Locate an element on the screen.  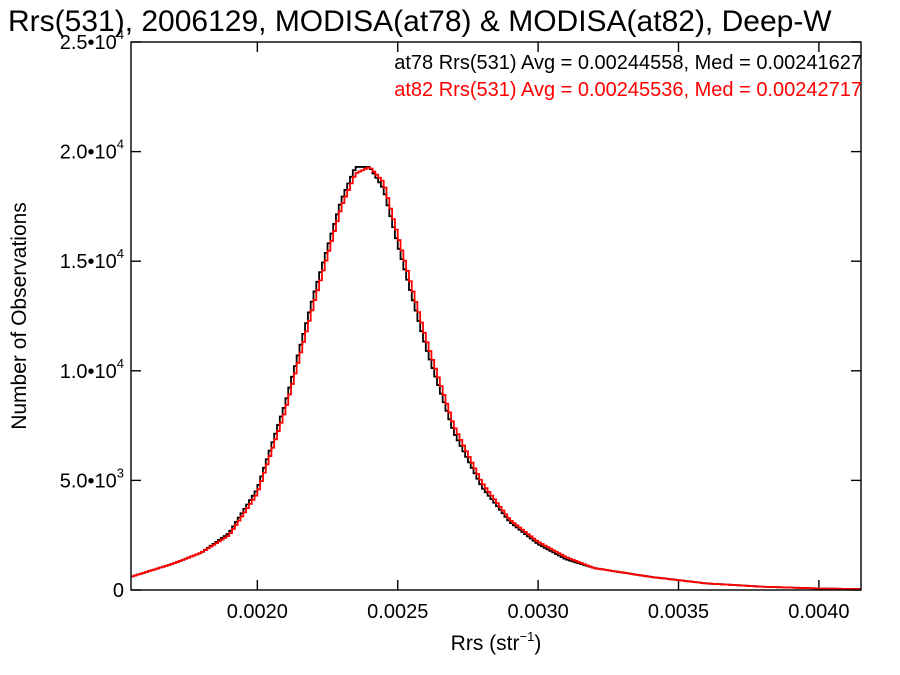
y-tick-label: 2.5•104 is located at coordinates (92, 40).